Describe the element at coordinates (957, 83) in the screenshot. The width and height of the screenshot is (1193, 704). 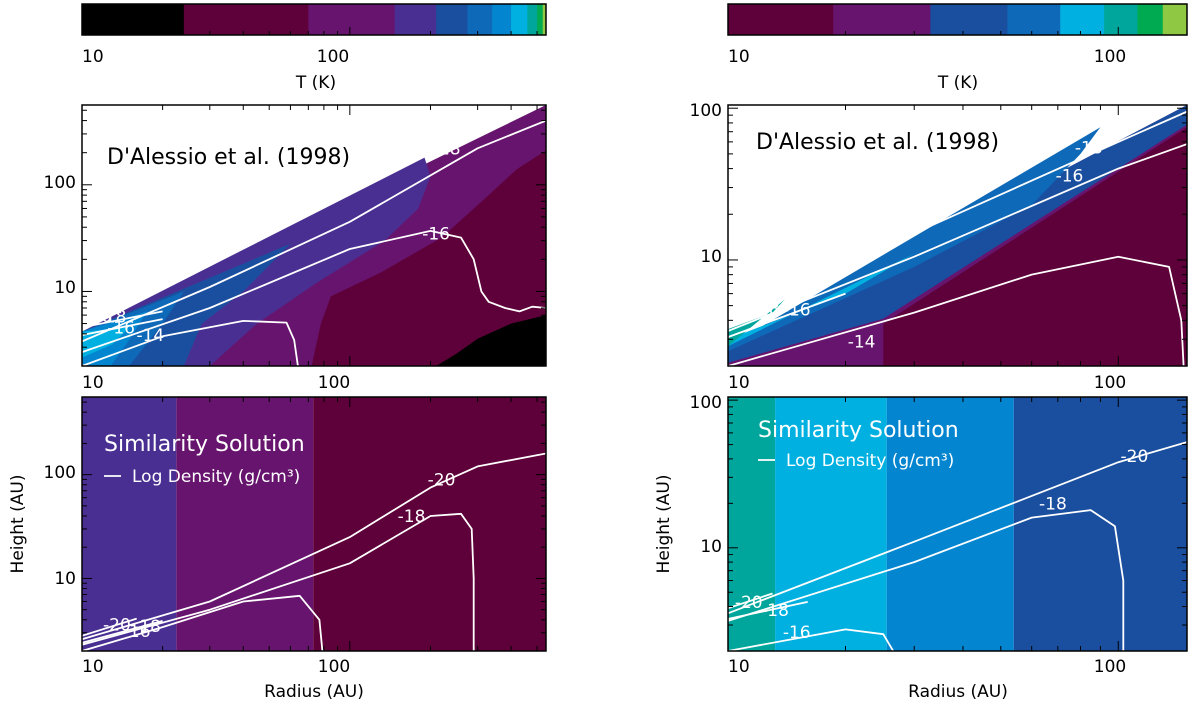
I see `colorbar-right-label: T (K)` at that location.